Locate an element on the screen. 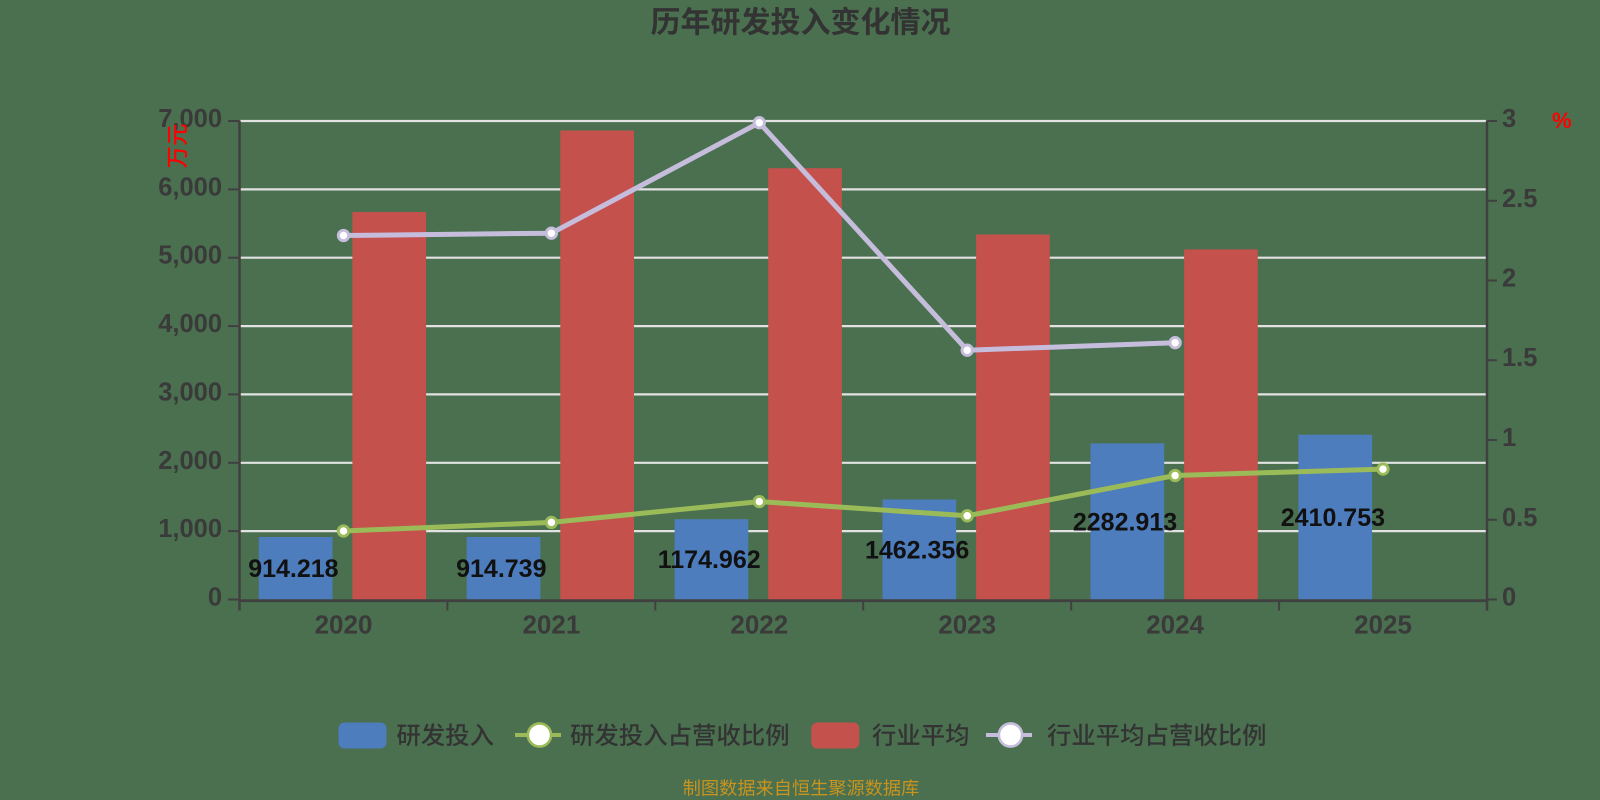  svg-text: 1 is located at coordinates (1509, 438).